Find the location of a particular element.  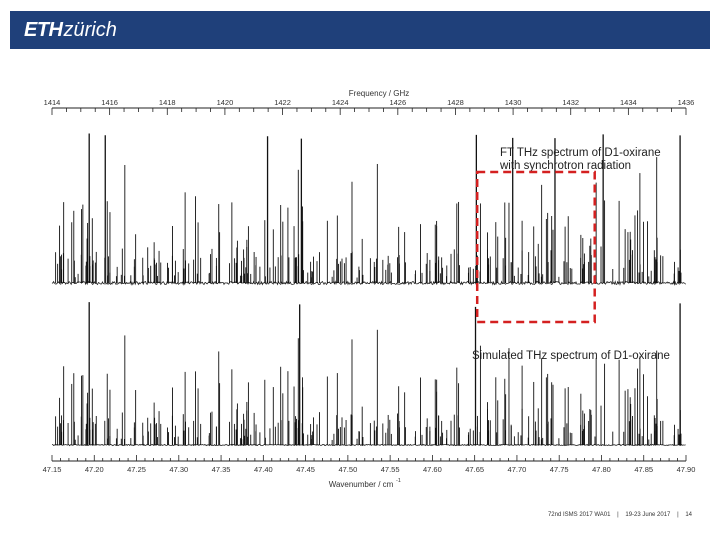

top-tick-label: 1430 is located at coordinates (513, 102).